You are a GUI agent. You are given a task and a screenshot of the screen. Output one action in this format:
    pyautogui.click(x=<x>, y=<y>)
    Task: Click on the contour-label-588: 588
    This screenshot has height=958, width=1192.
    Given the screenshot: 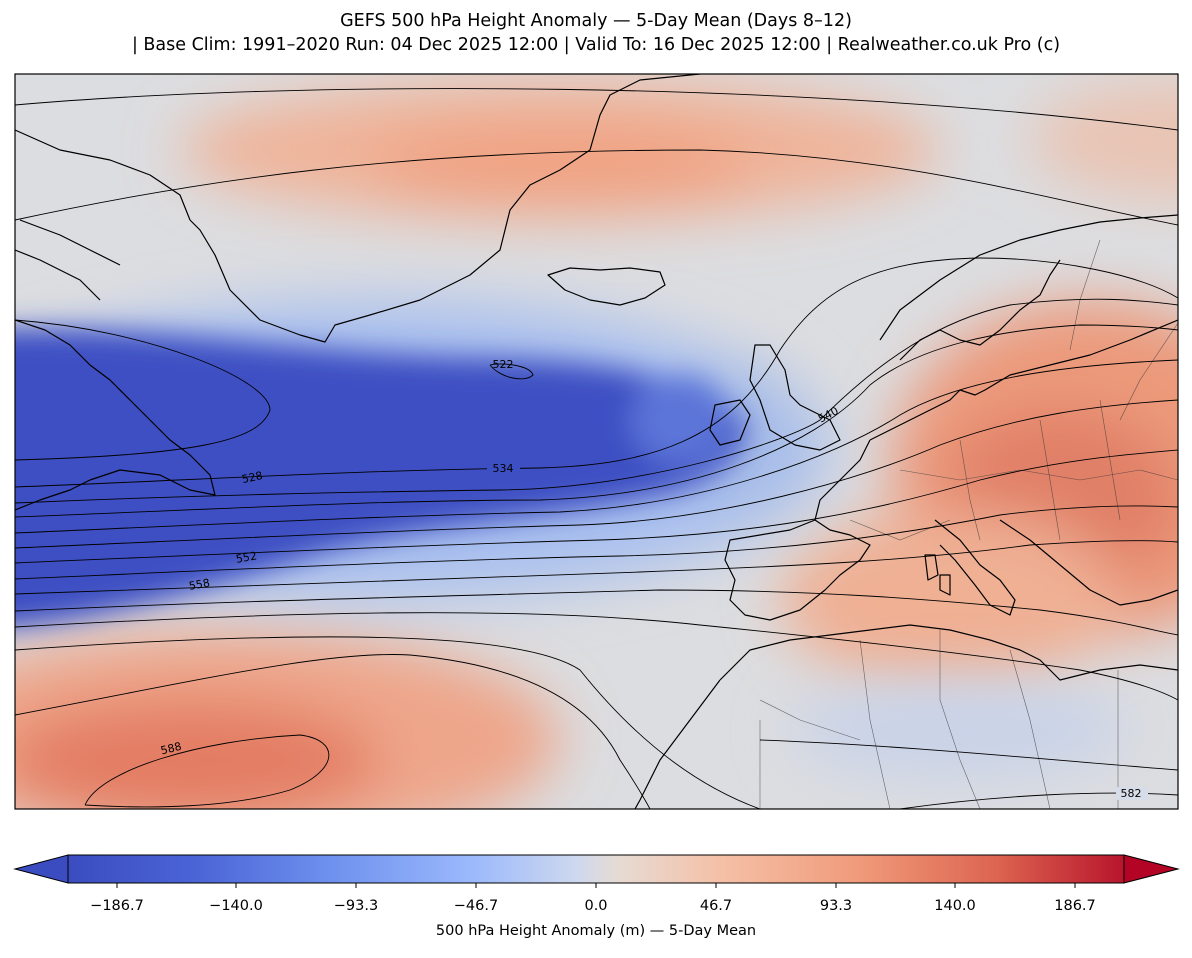 What is the action you would take?
    pyautogui.click(x=171, y=749)
    